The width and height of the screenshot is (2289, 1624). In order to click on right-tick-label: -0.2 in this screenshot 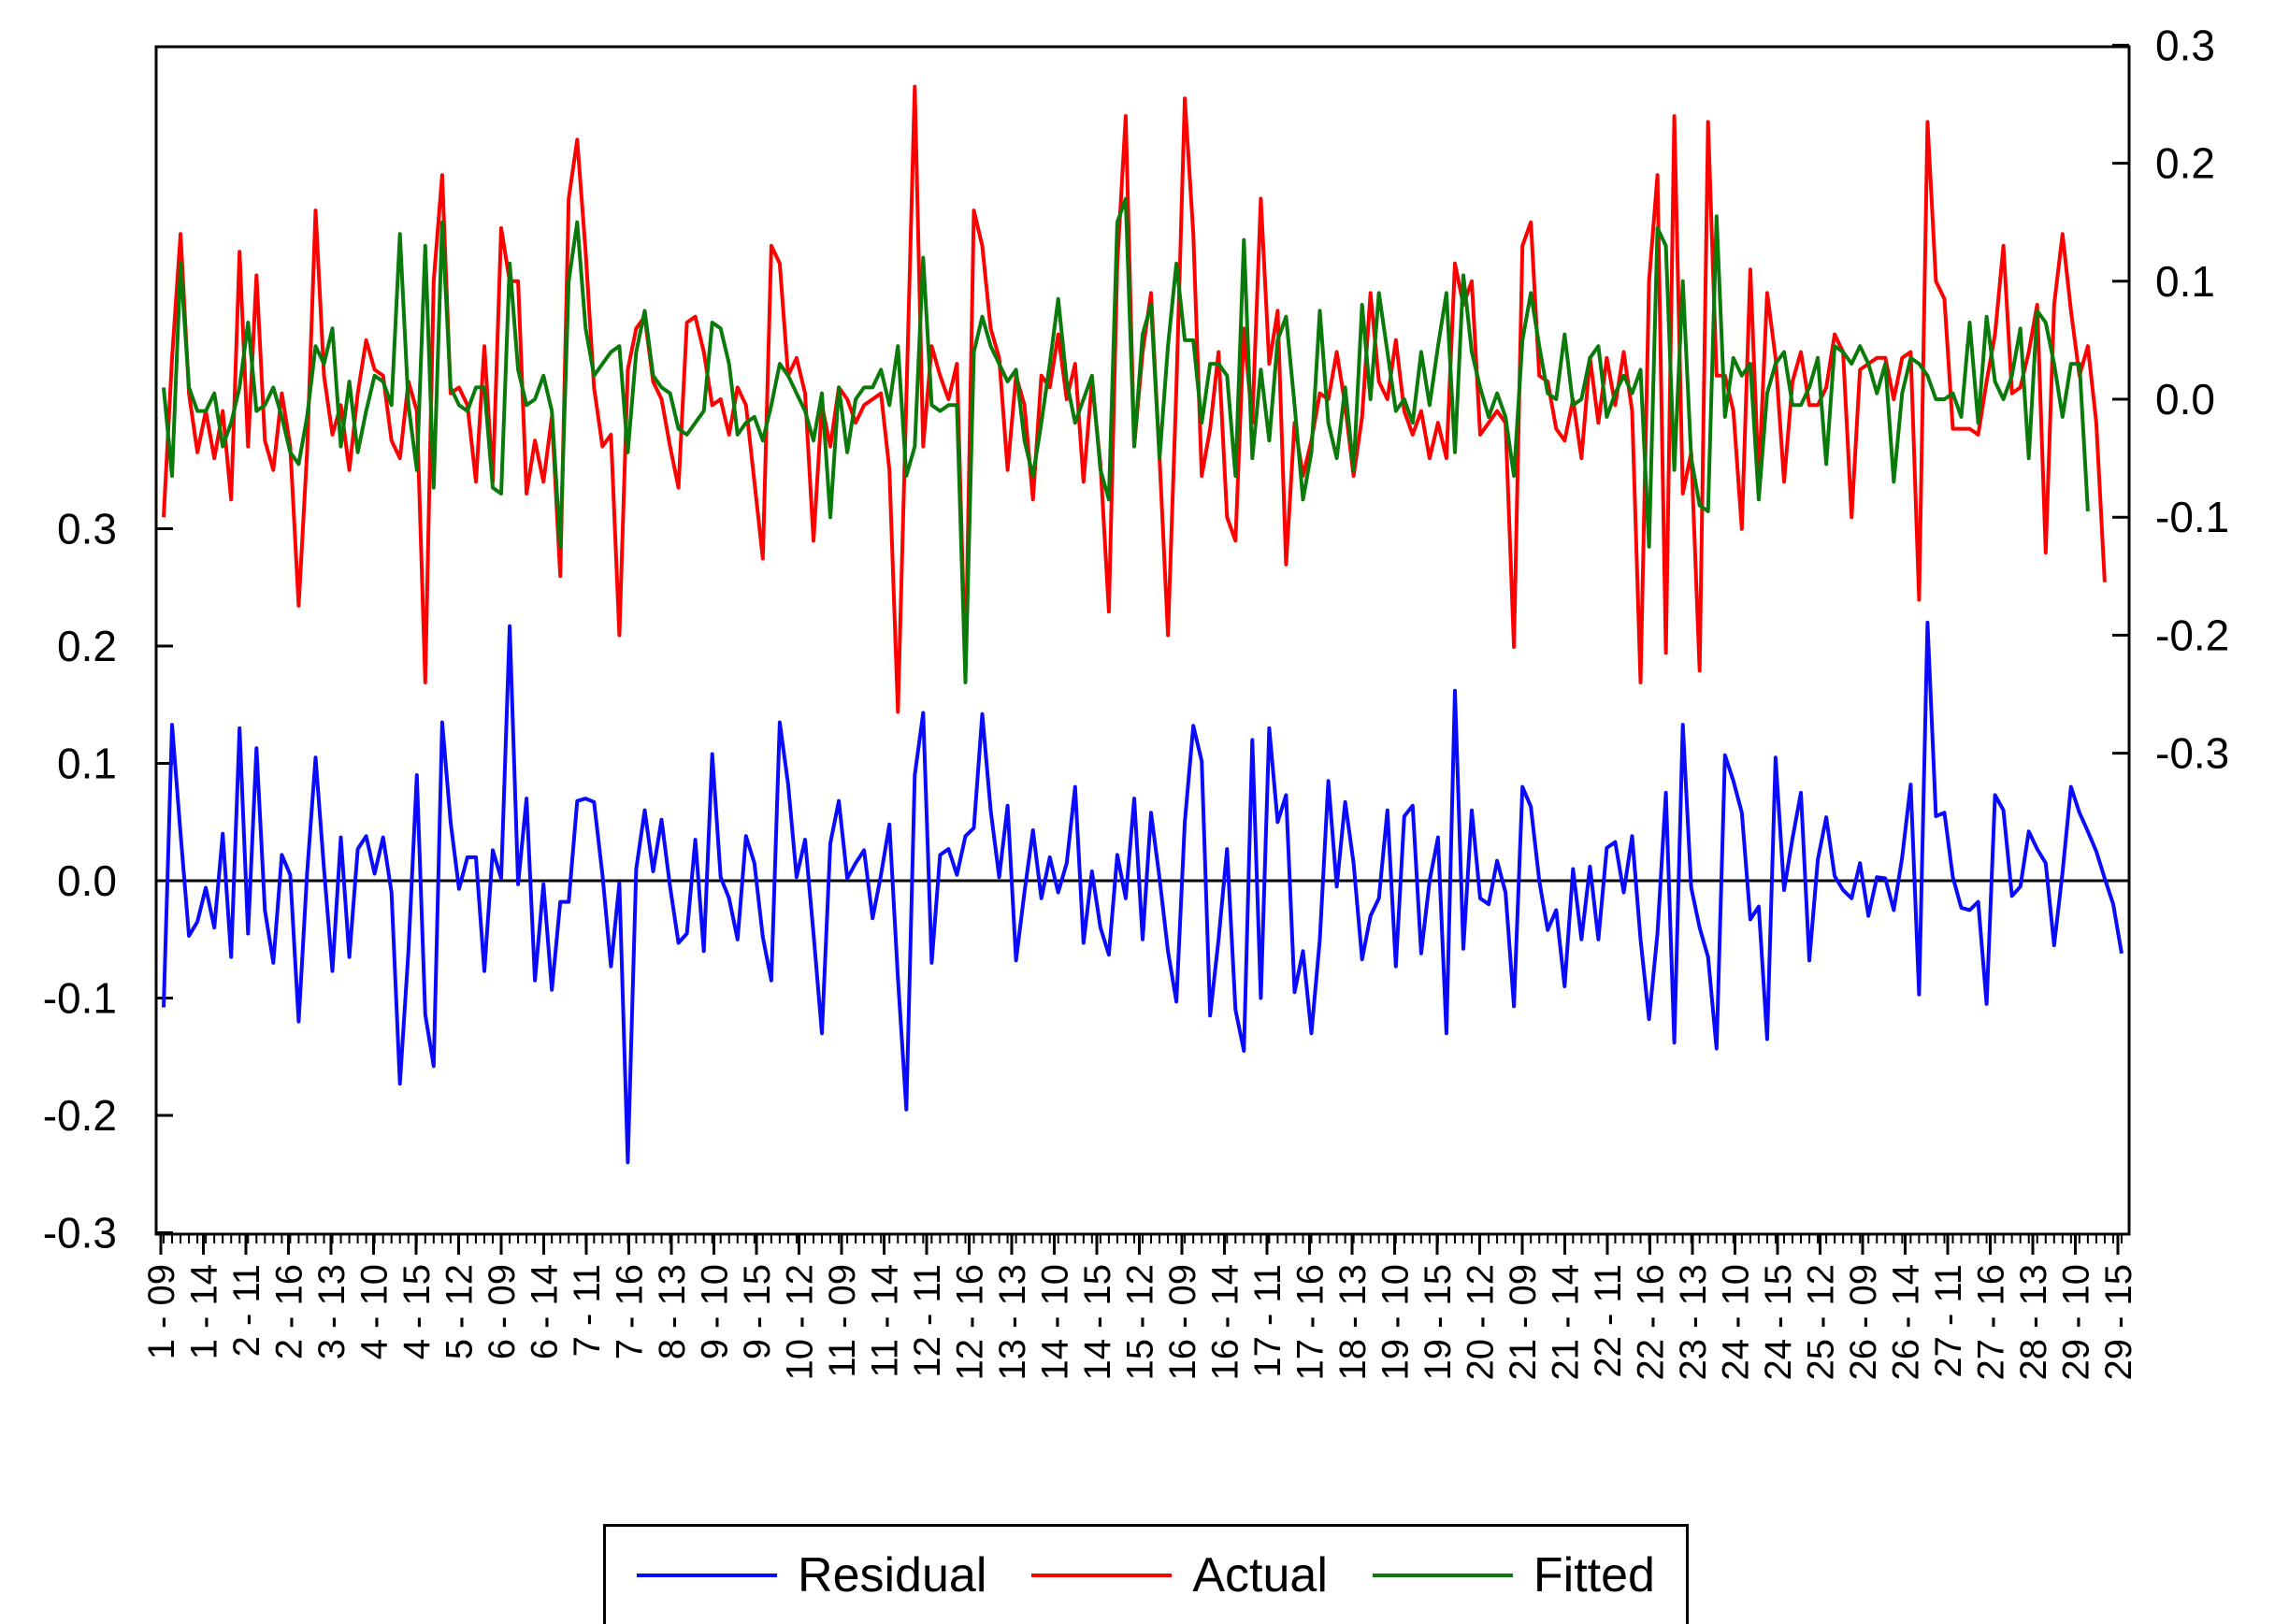, I will do `click(2192, 635)`.